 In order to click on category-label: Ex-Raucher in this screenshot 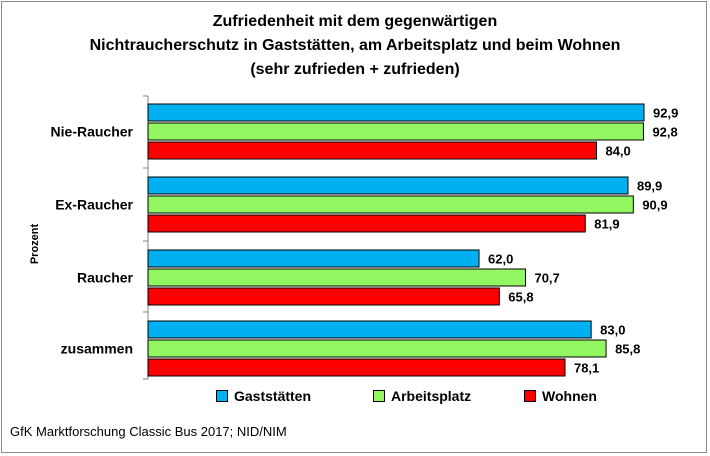, I will do `click(94, 205)`.